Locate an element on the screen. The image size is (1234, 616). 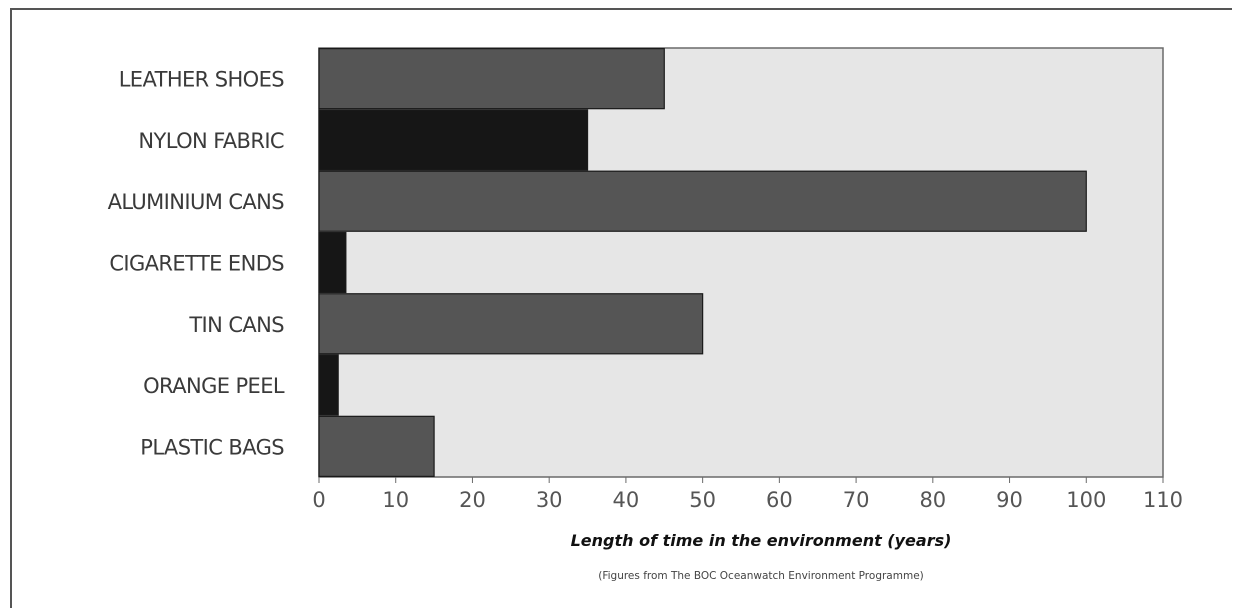
x-tick-label: 80 is located at coordinates (932, 500).